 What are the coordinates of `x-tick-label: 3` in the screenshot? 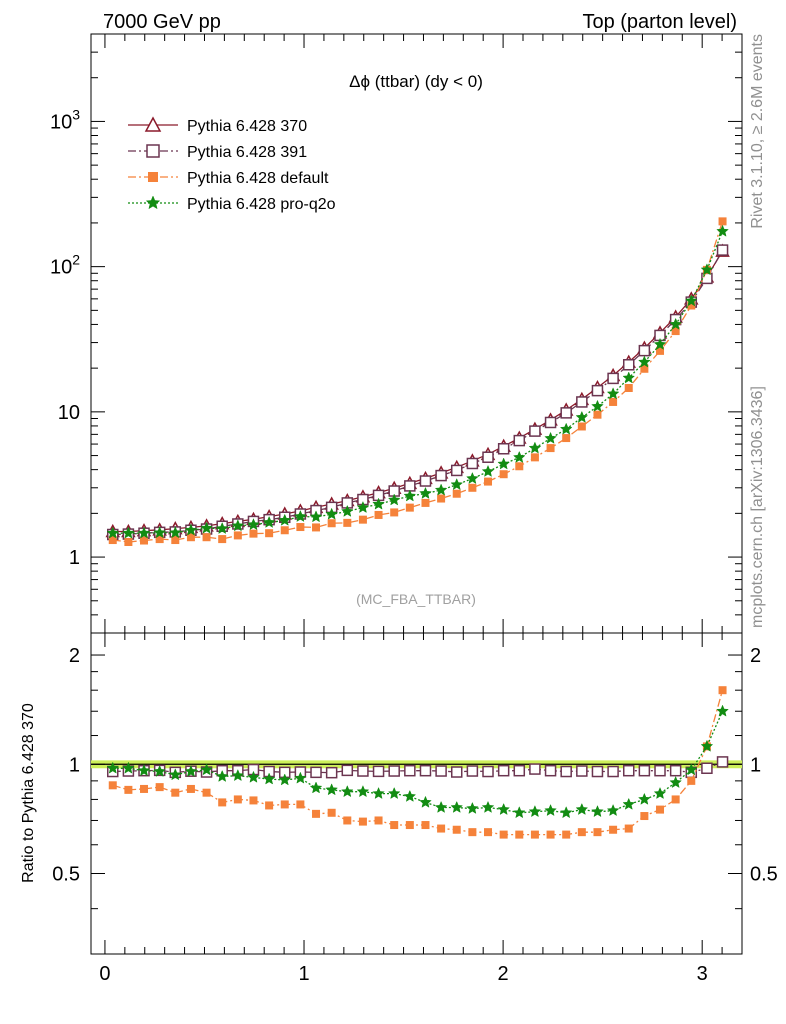 It's located at (702, 974).